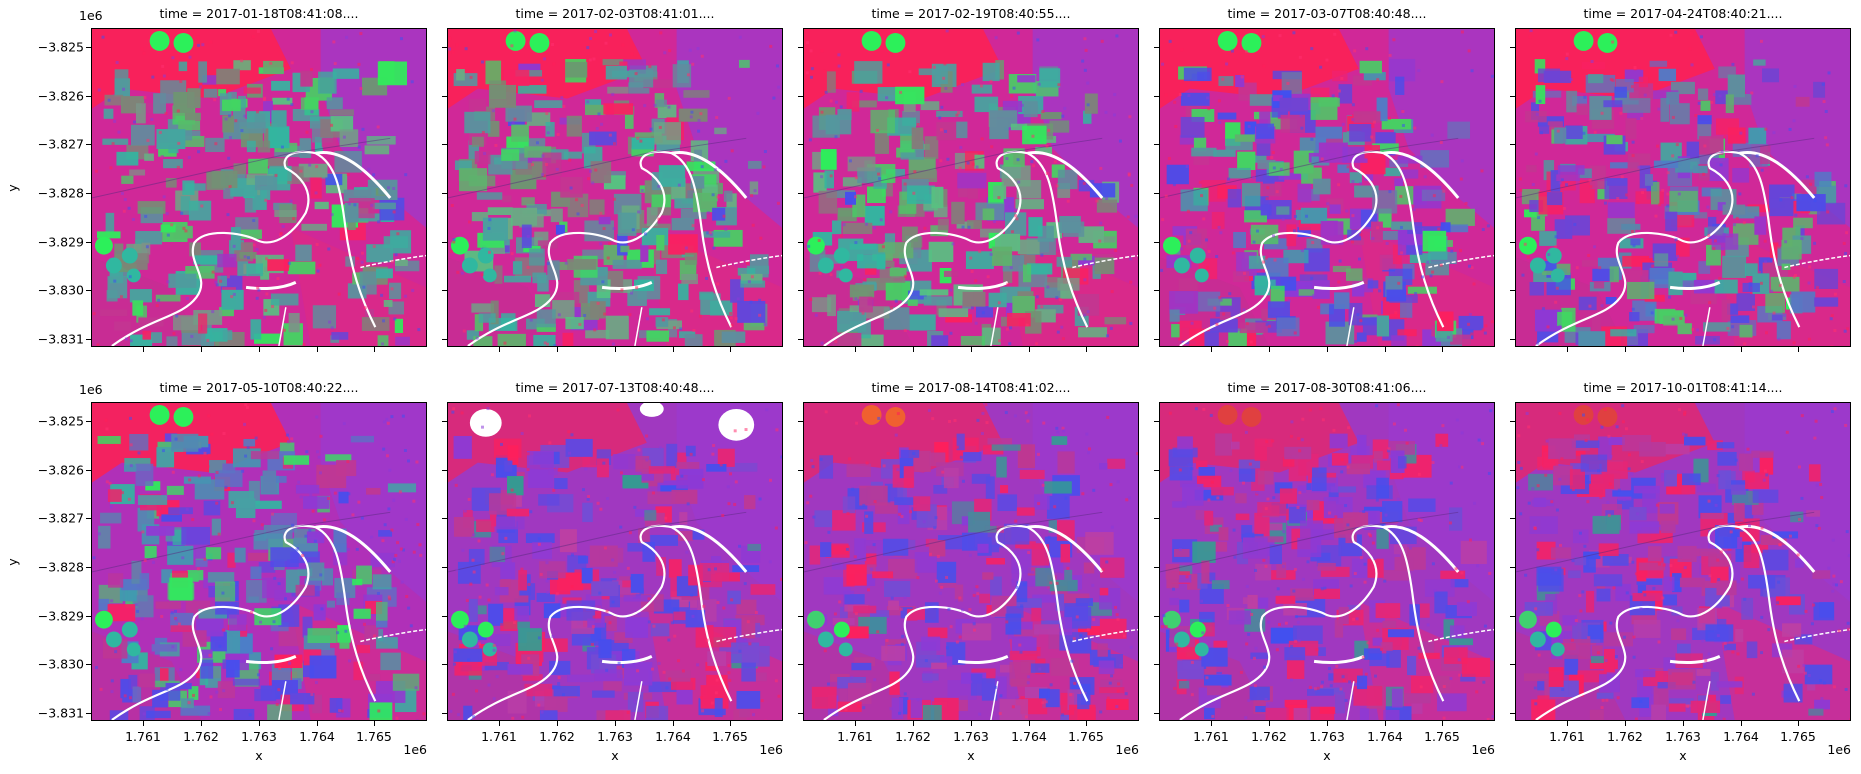 This screenshot has height=774, width=1861. Describe the element at coordinates (60, 567) in the screenshot. I see `y-tick-label: −3.828` at that location.